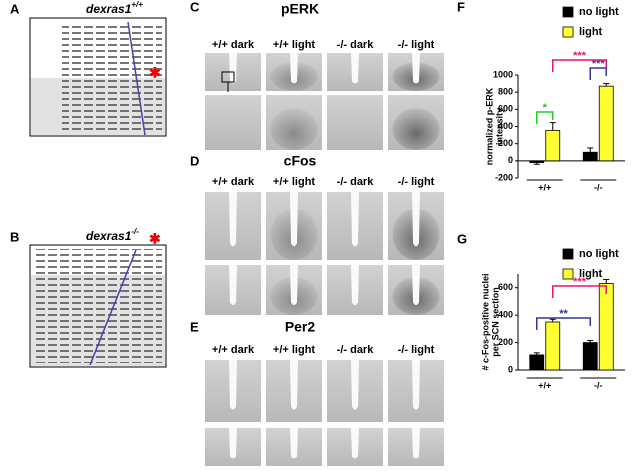  What do you see at coordinates (591, 274) in the screenshot?
I see `legend-label: light` at bounding box center [591, 274].